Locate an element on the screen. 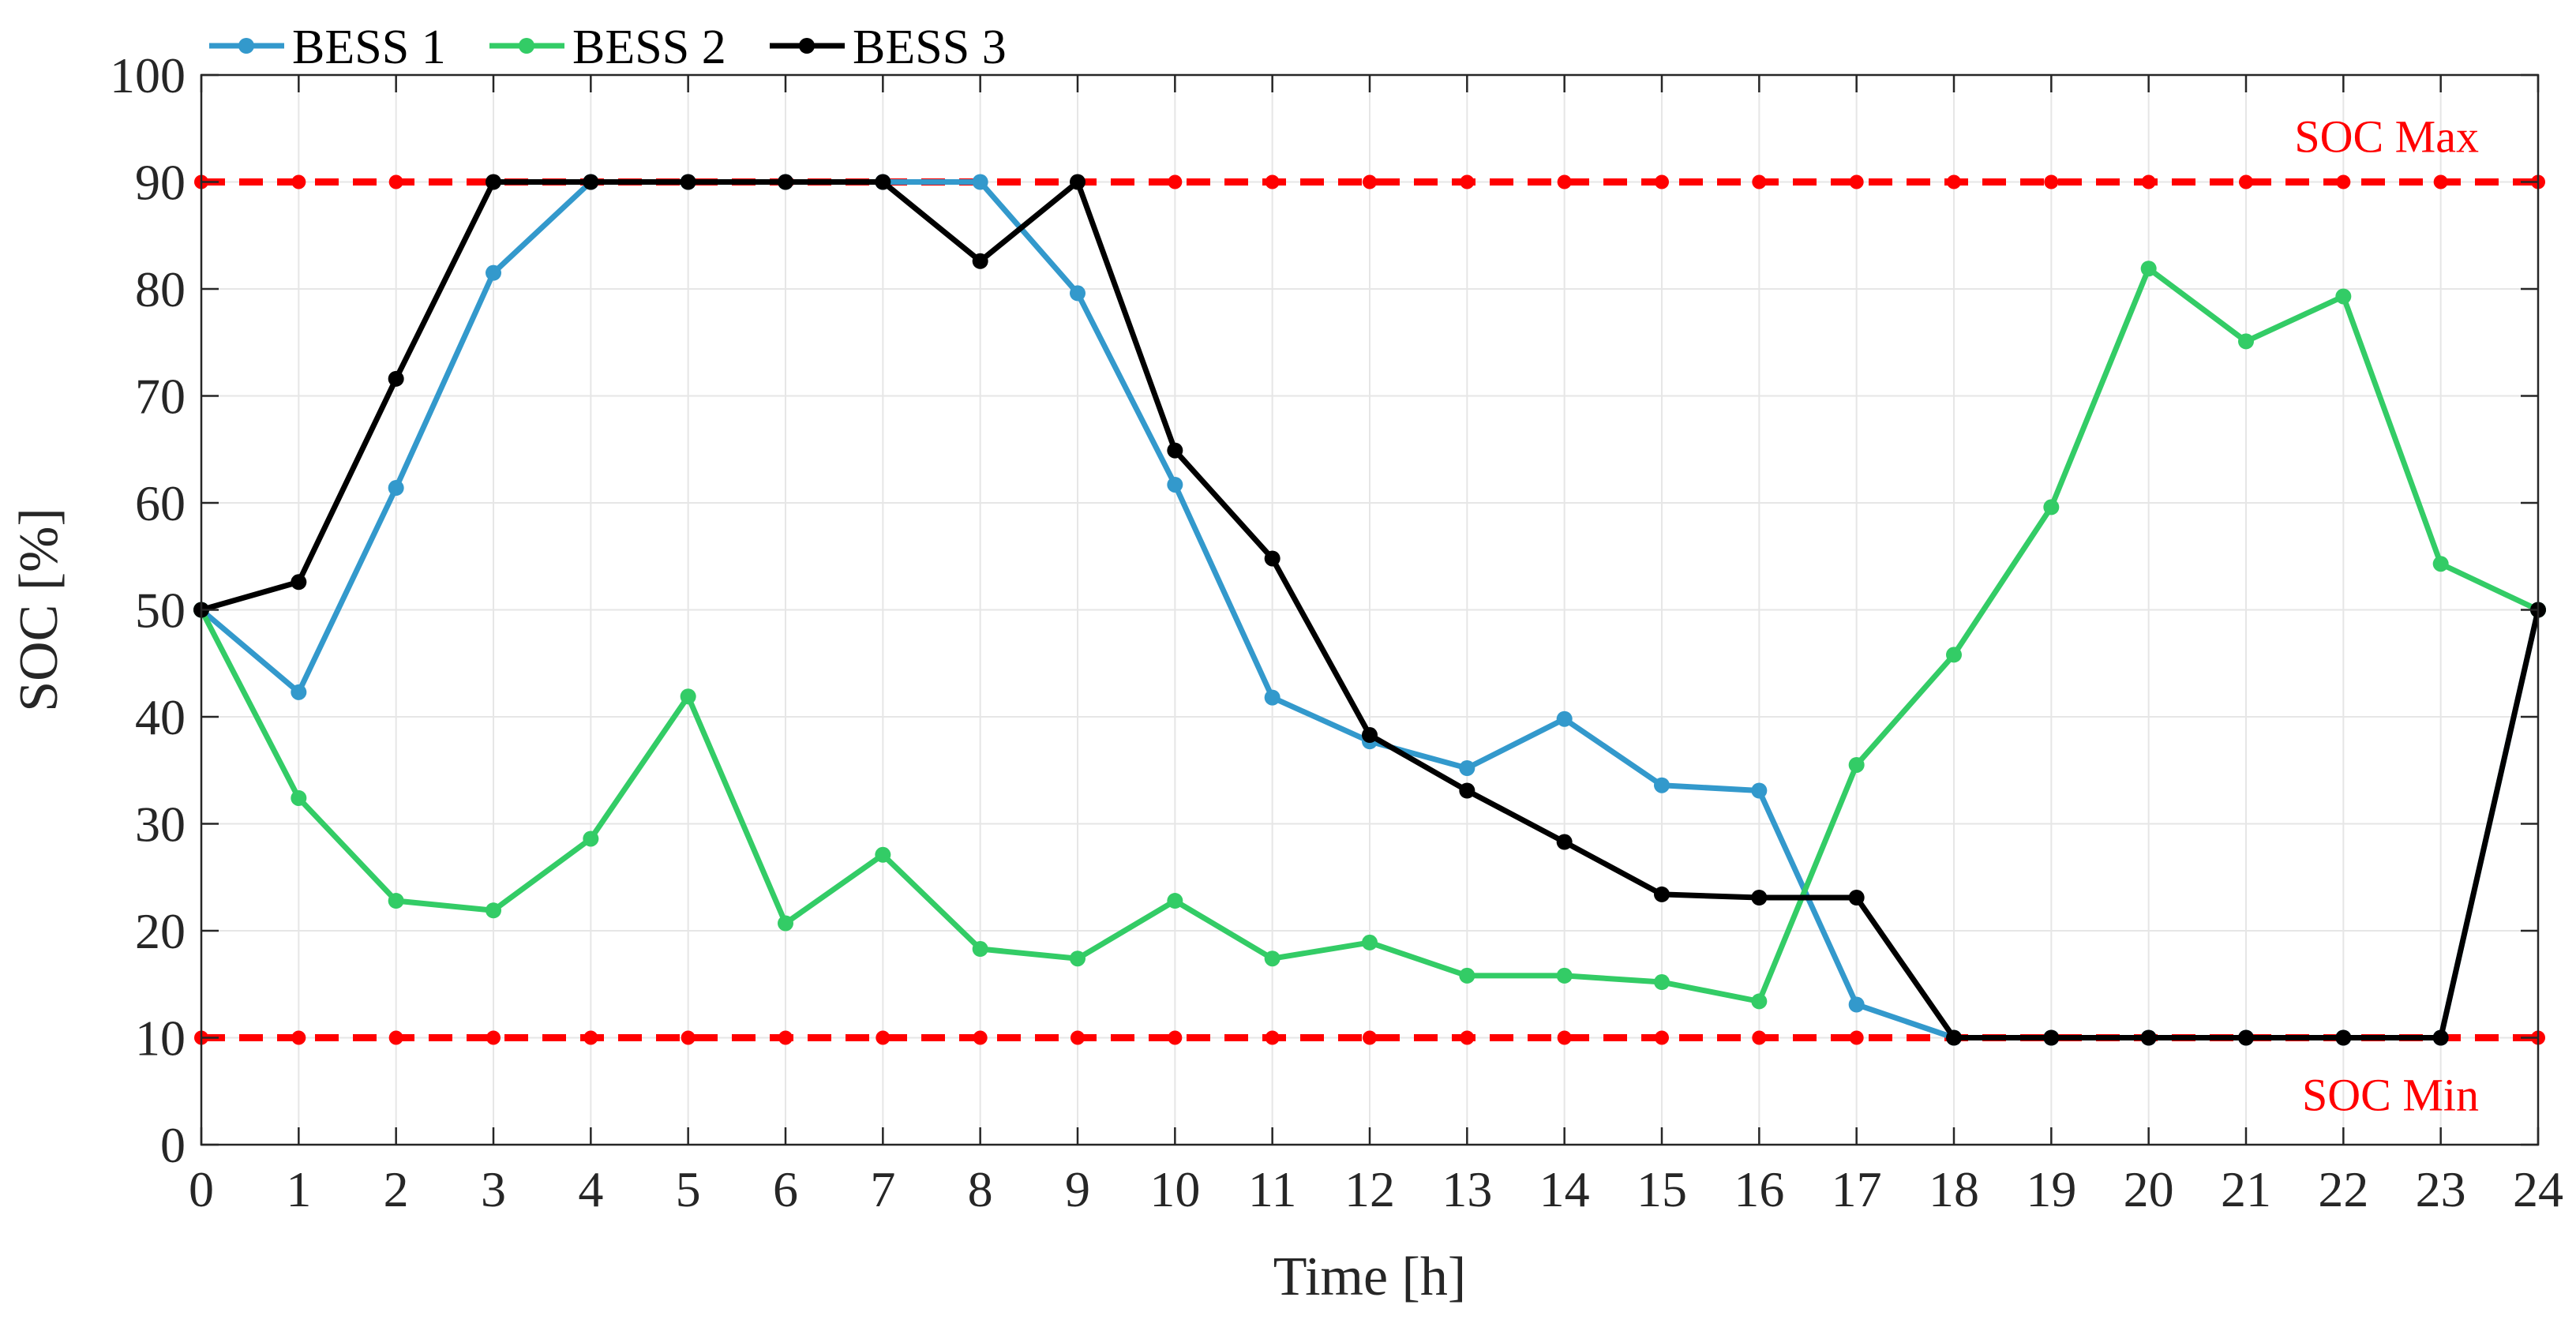  x-tick-label: 0 is located at coordinates (201, 1189).